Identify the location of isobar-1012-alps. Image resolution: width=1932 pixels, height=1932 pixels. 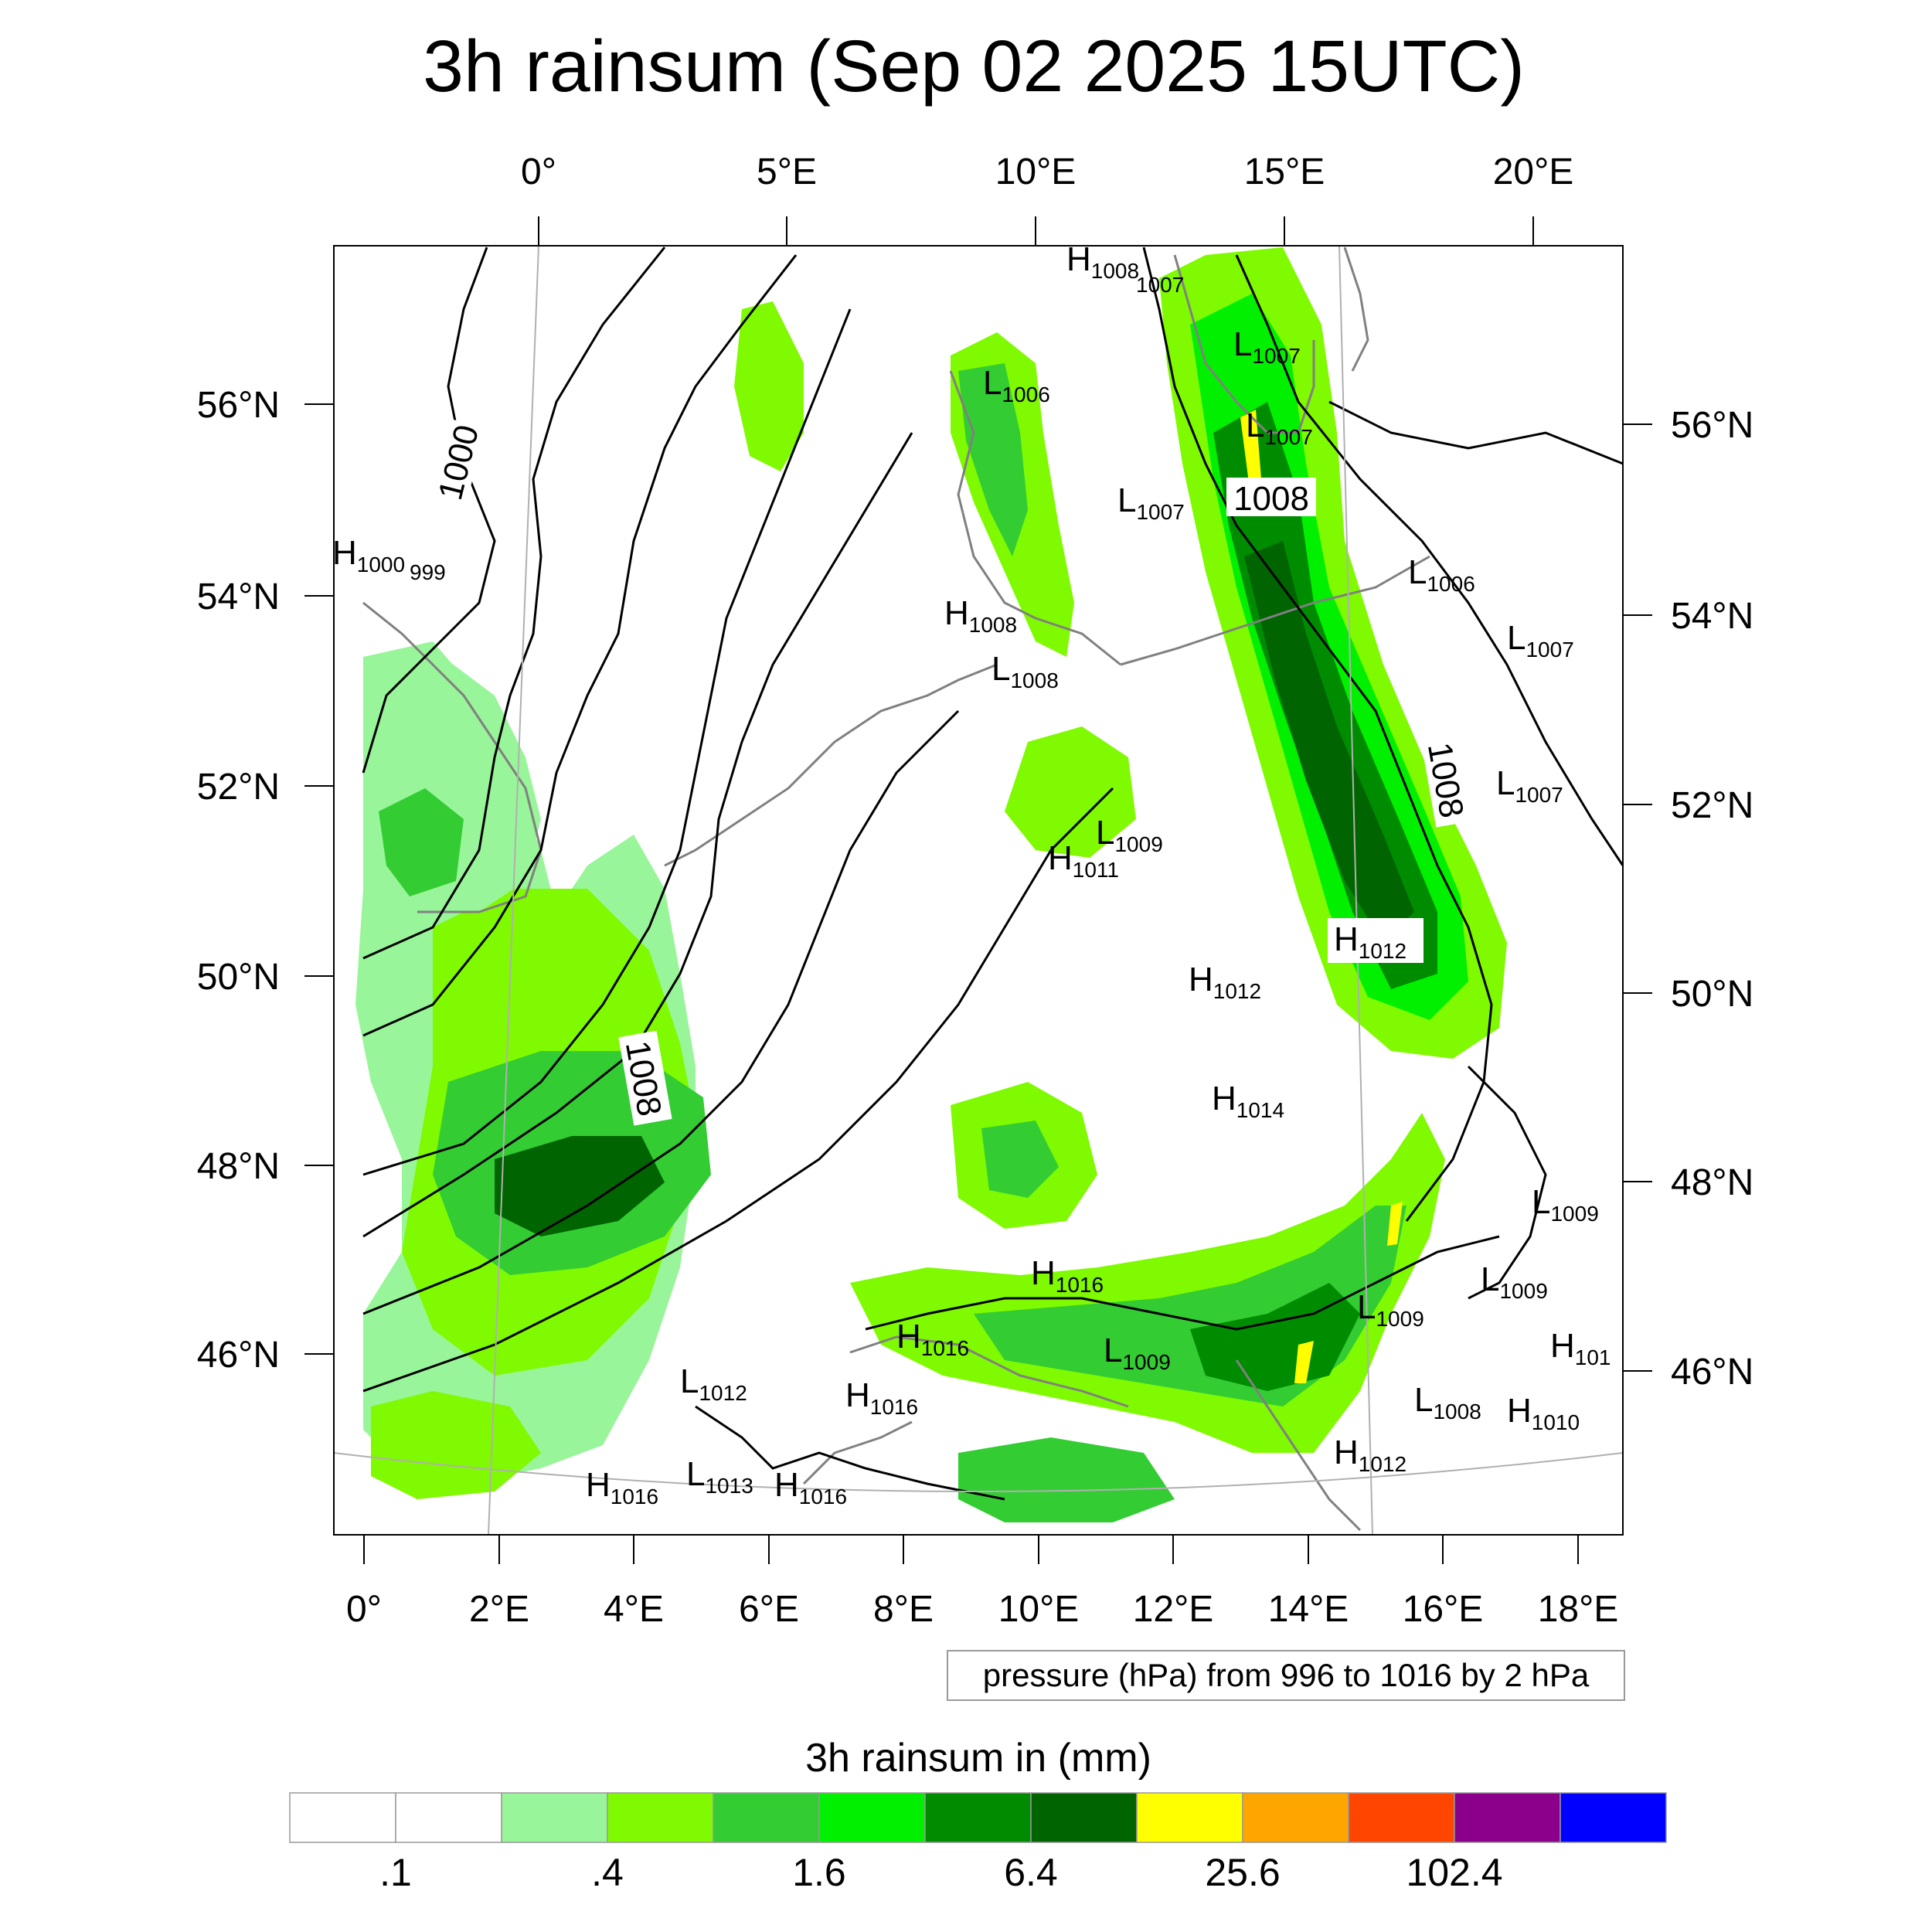
(1183, 1283).